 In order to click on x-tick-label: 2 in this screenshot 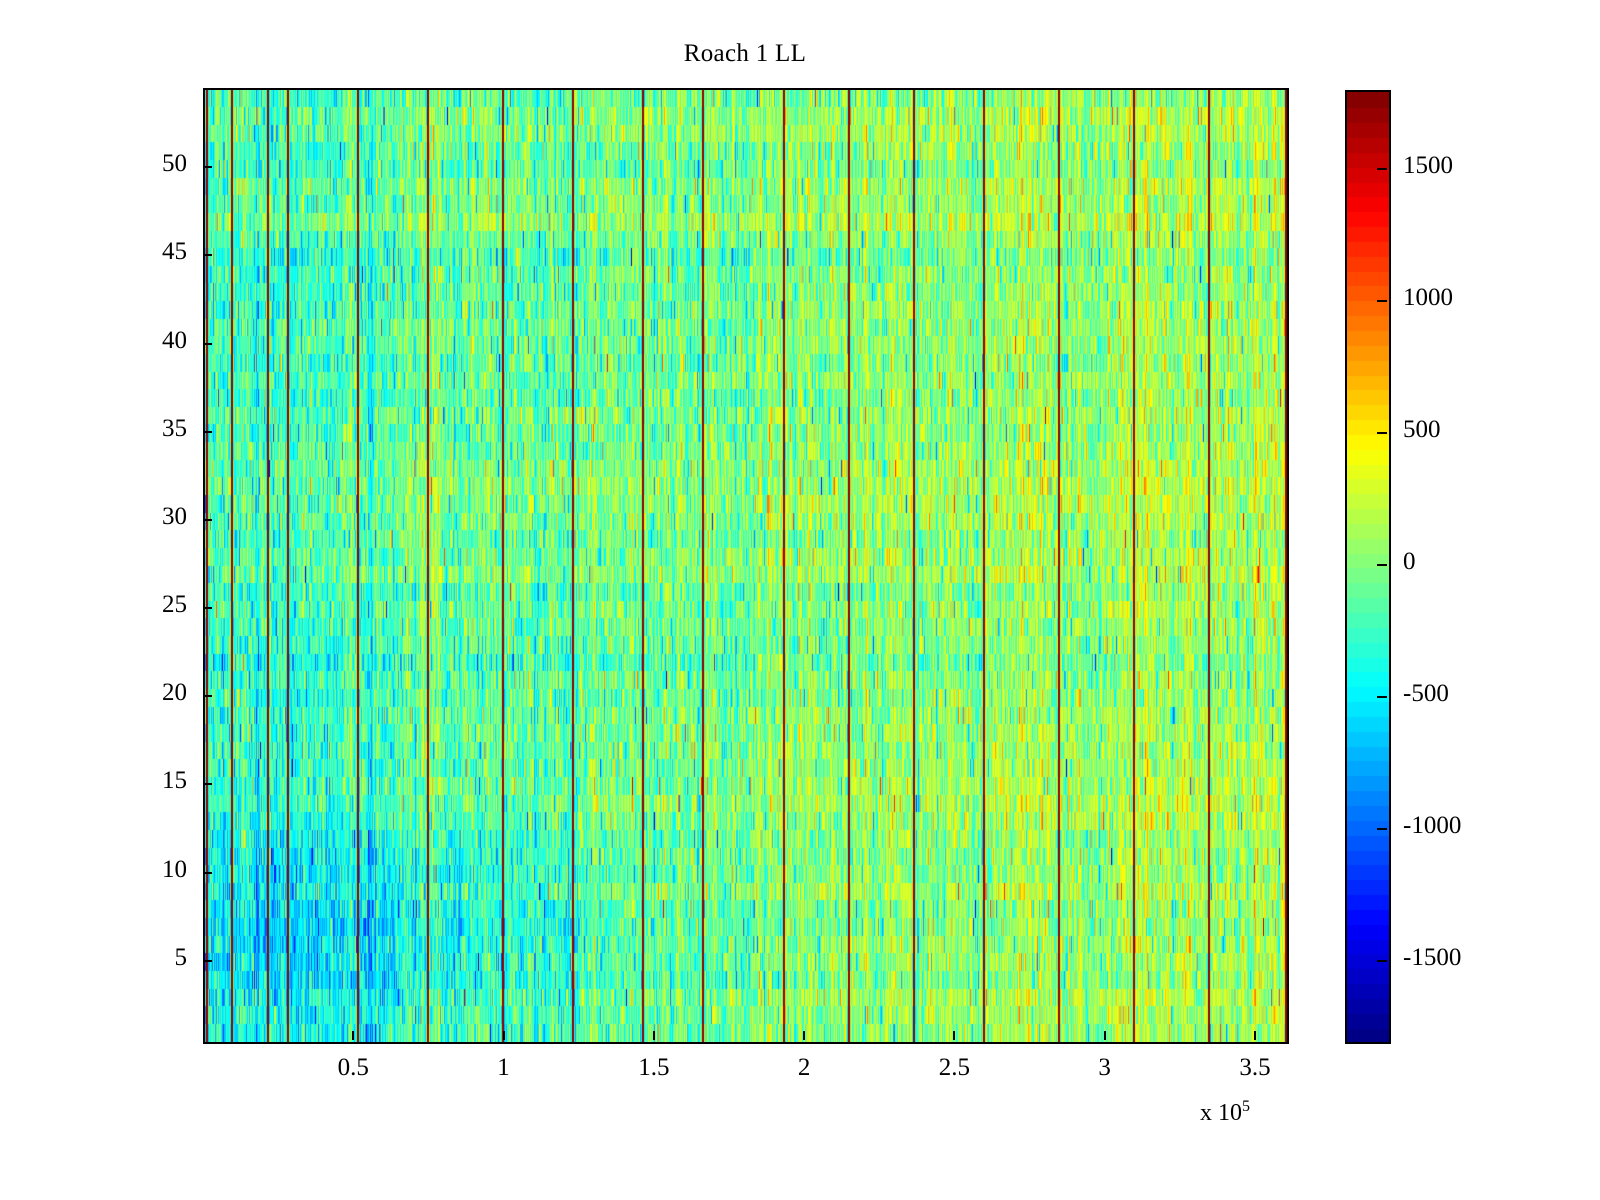, I will do `click(804, 1067)`.